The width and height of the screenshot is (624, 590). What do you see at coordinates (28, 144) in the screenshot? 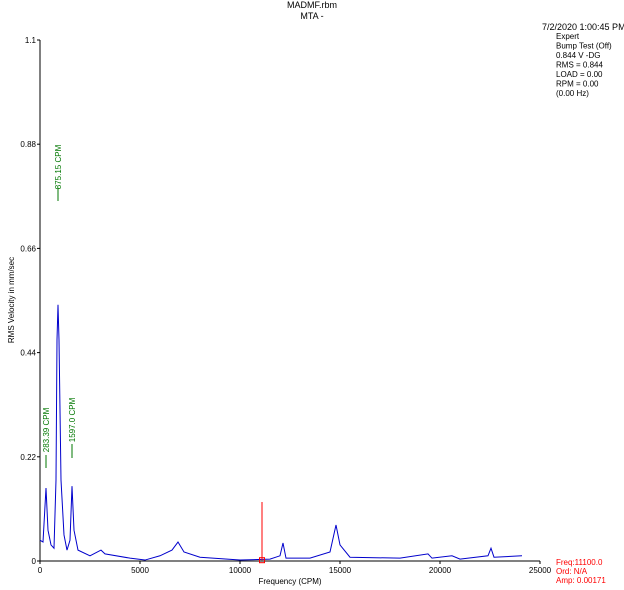
I see `y-tick-label: 0.88` at bounding box center [28, 144].